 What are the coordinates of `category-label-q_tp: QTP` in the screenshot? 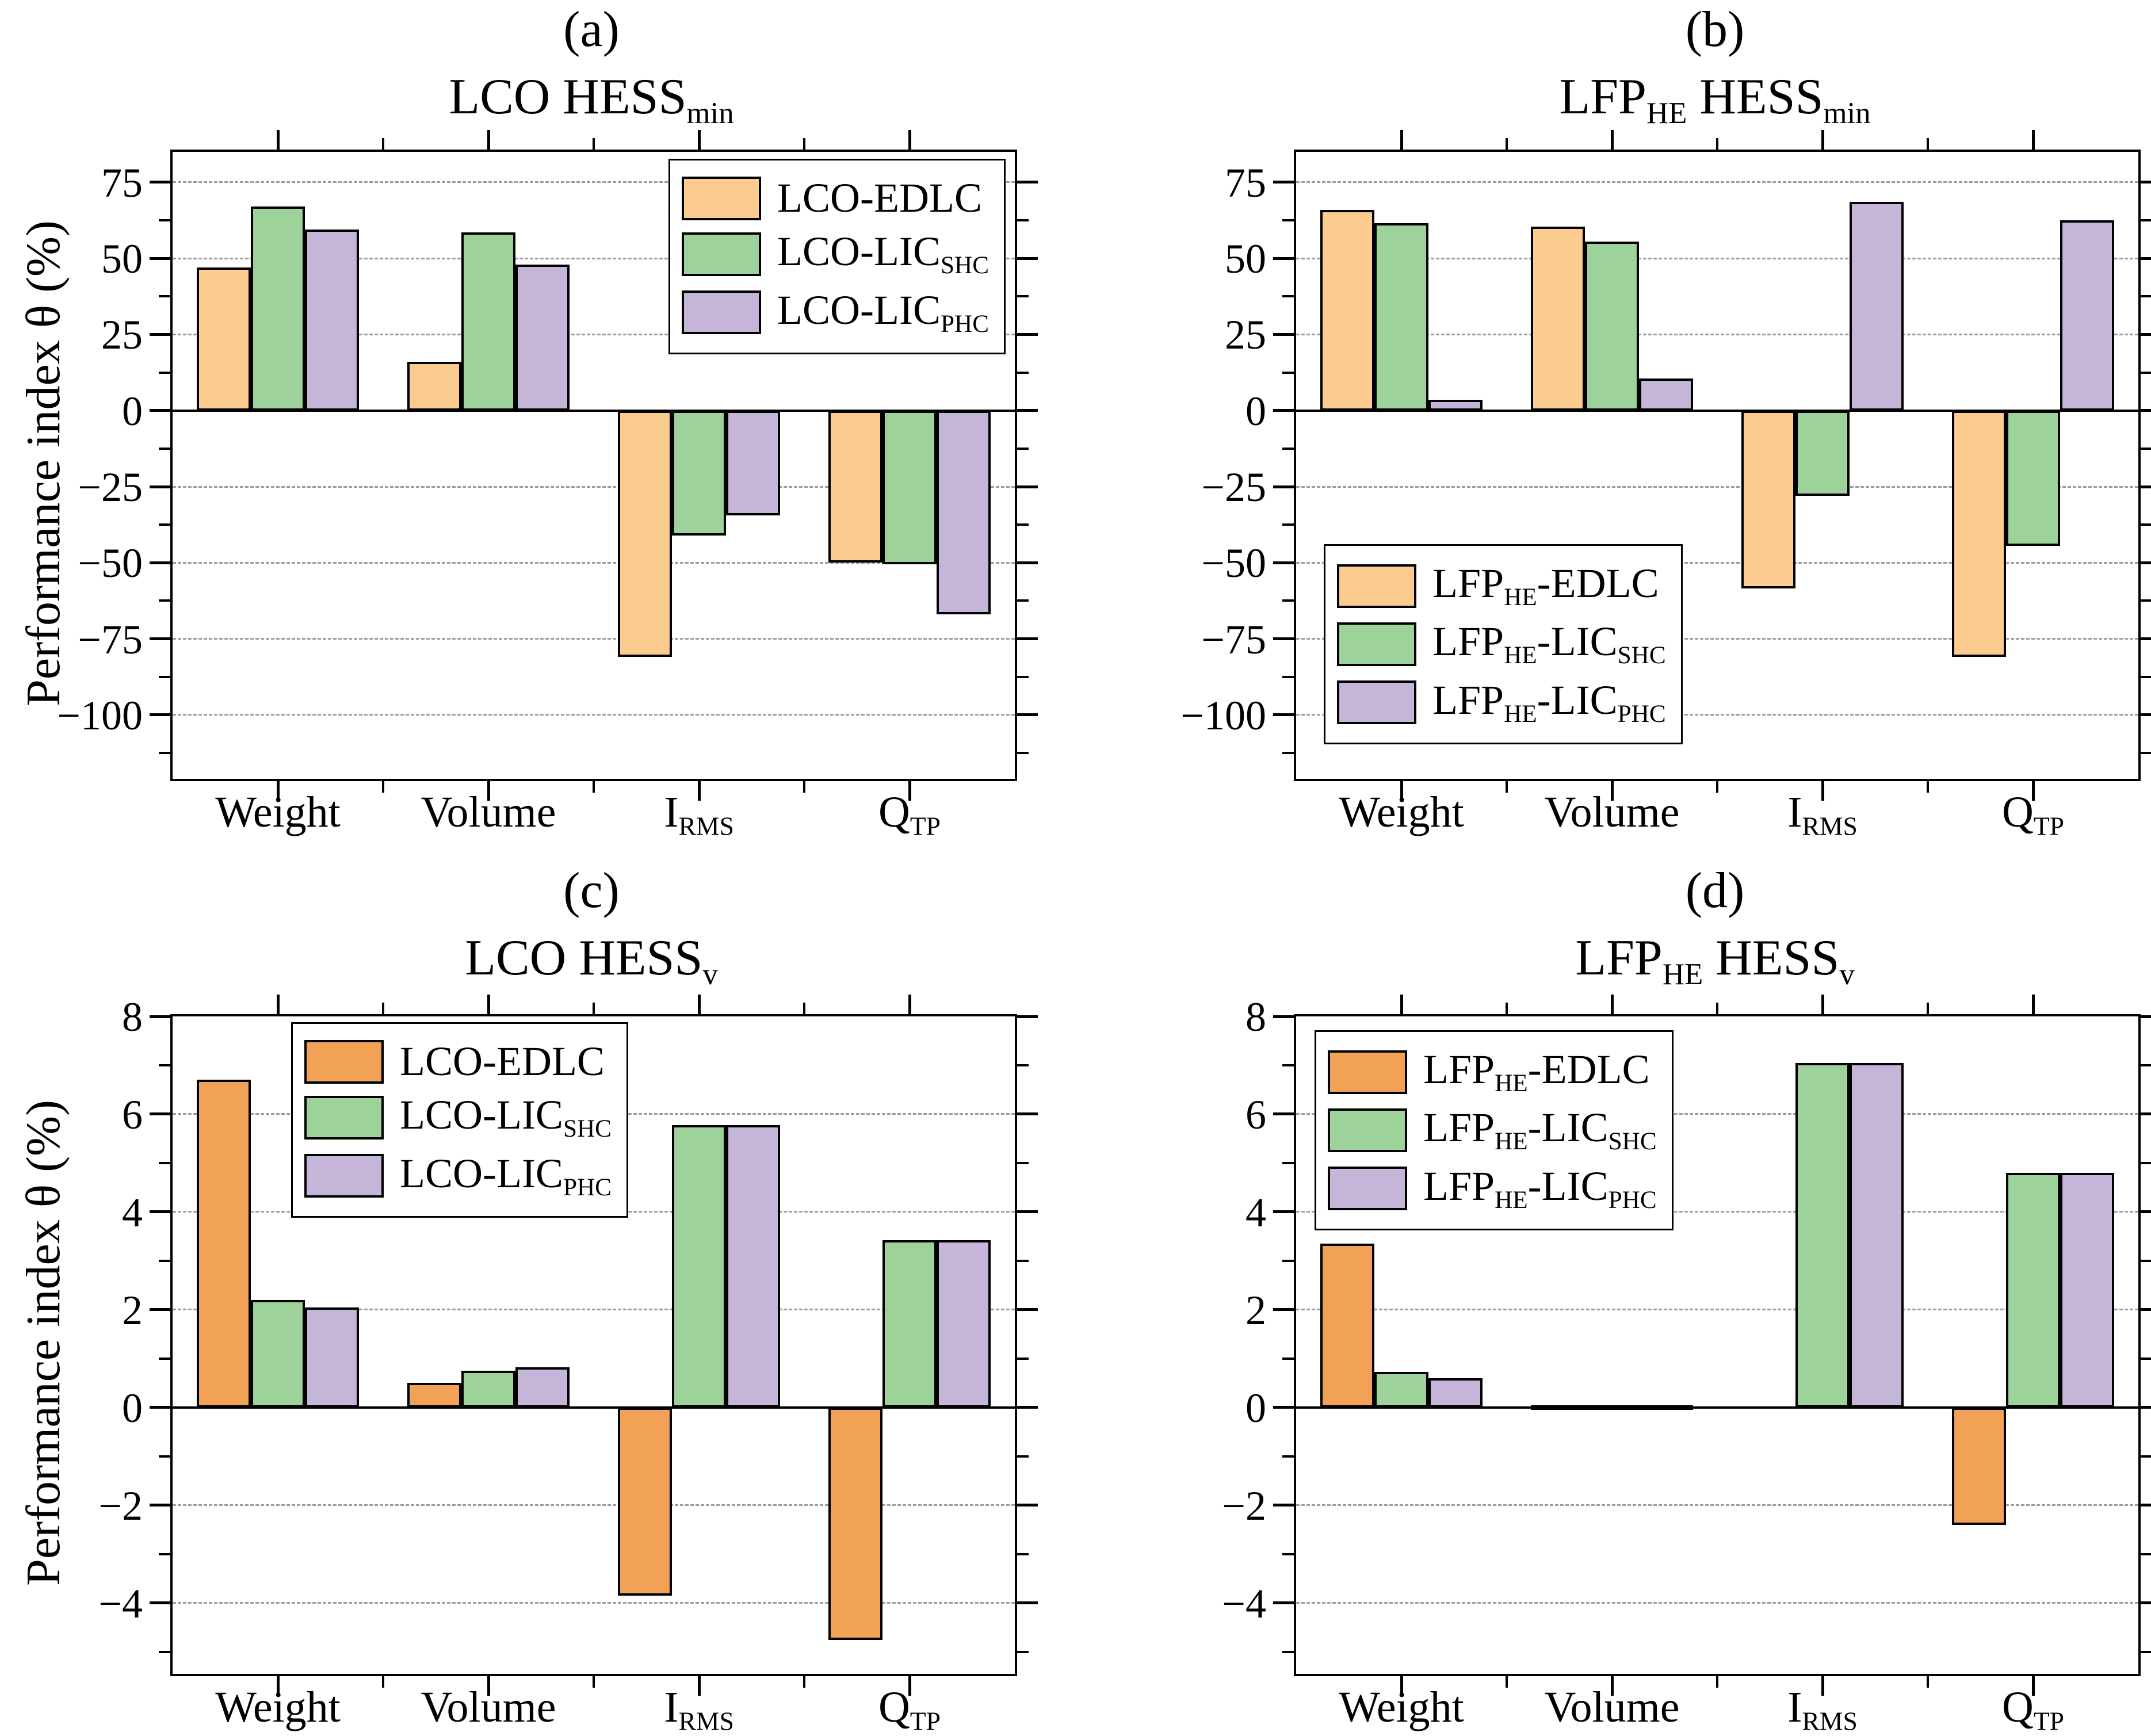 It's located at (909, 815).